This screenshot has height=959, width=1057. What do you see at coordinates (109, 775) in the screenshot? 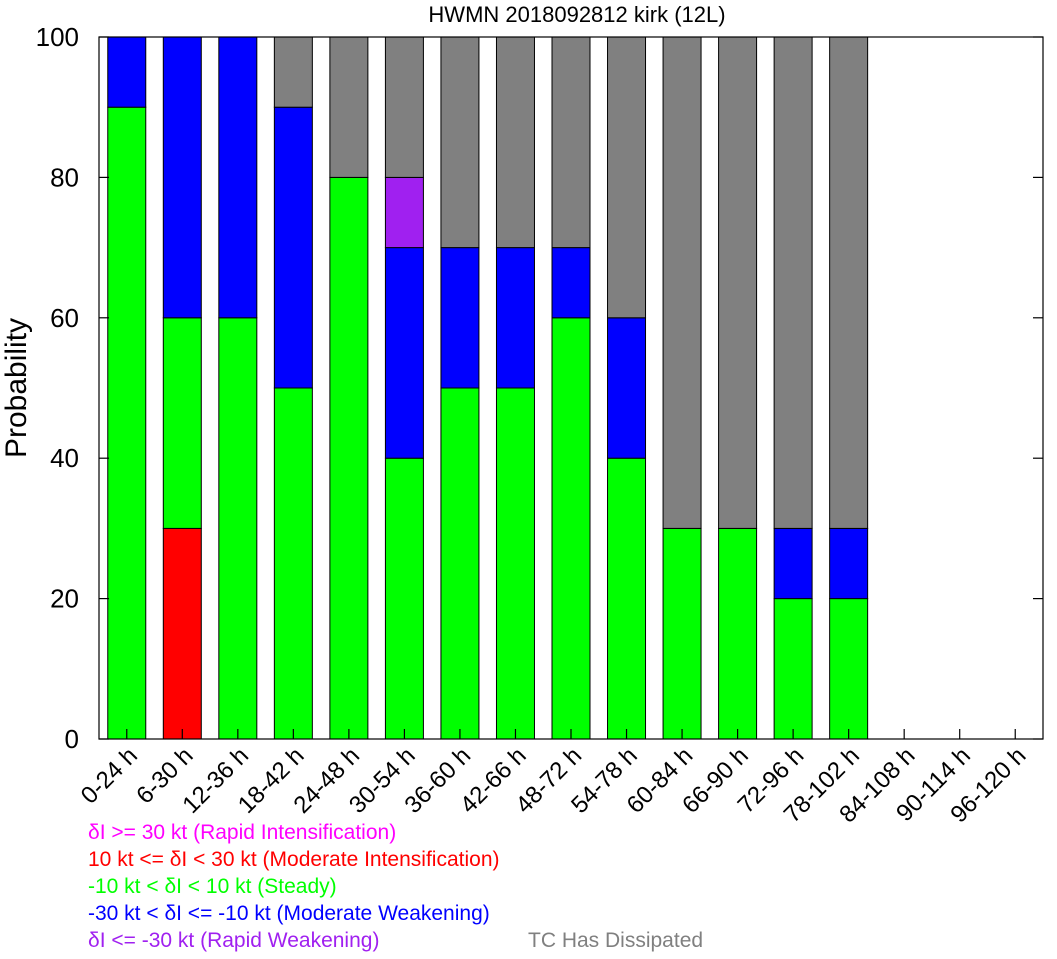
I see `x-tick-label: 0-24 h` at bounding box center [109, 775].